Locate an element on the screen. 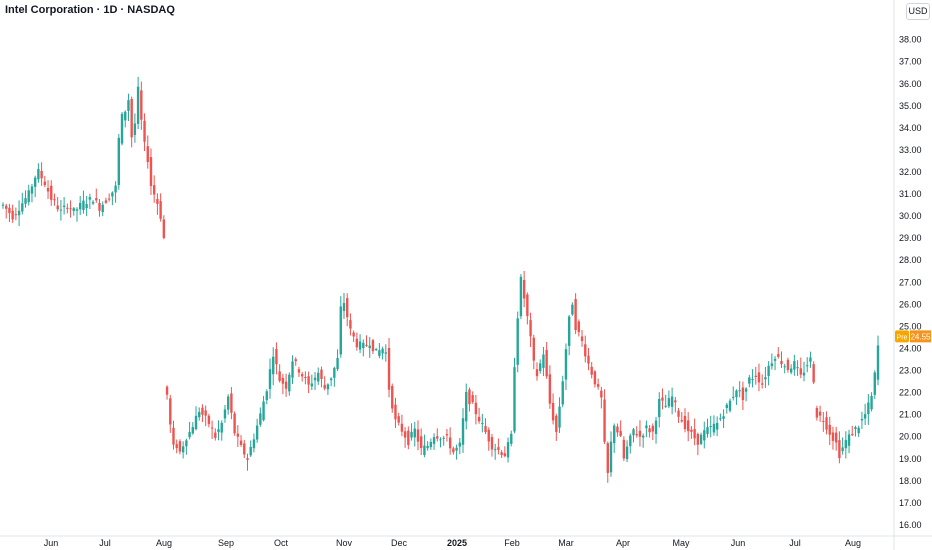 This screenshot has width=932, height=550. price-axis-label: 28.00 is located at coordinates (910, 260).